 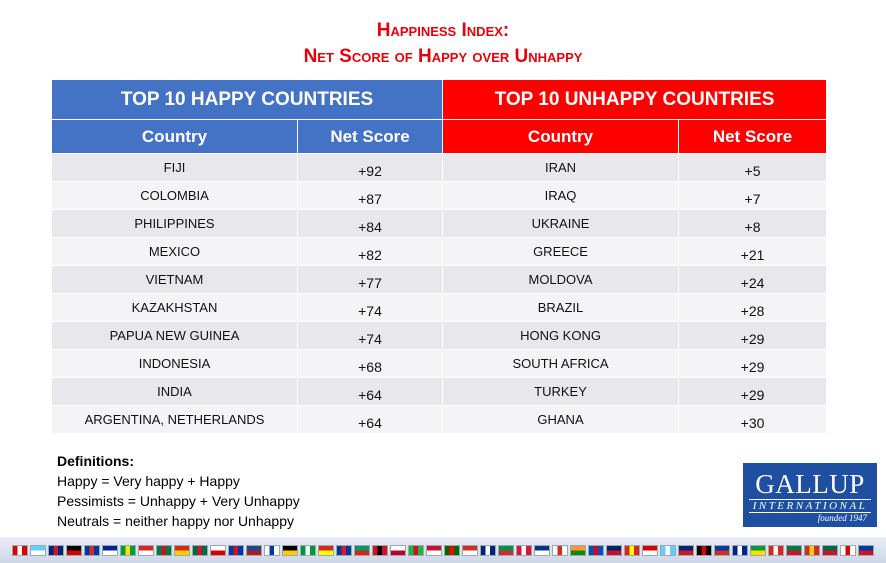 What do you see at coordinates (810, 484) in the screenshot?
I see `logo-main-text: GALLUP` at bounding box center [810, 484].